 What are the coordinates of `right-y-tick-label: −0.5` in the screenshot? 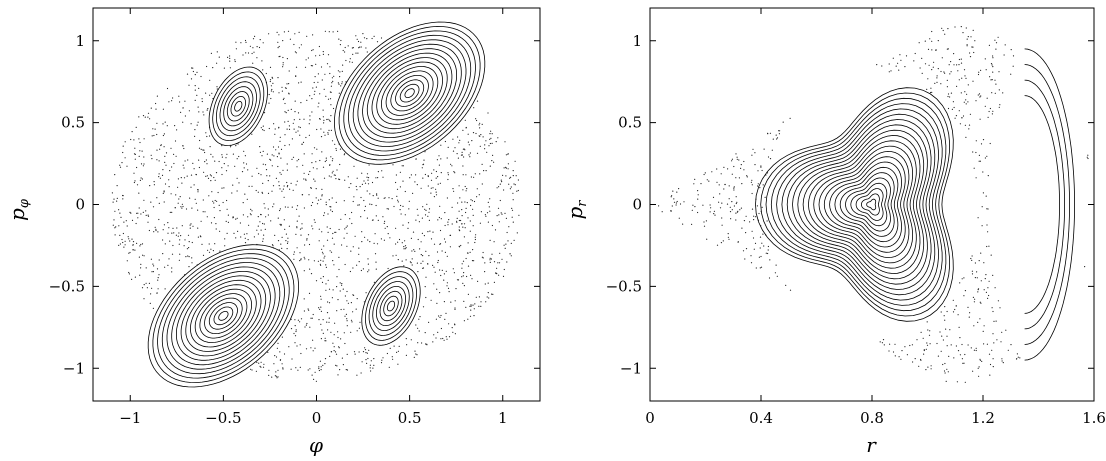 It's located at (624, 286).